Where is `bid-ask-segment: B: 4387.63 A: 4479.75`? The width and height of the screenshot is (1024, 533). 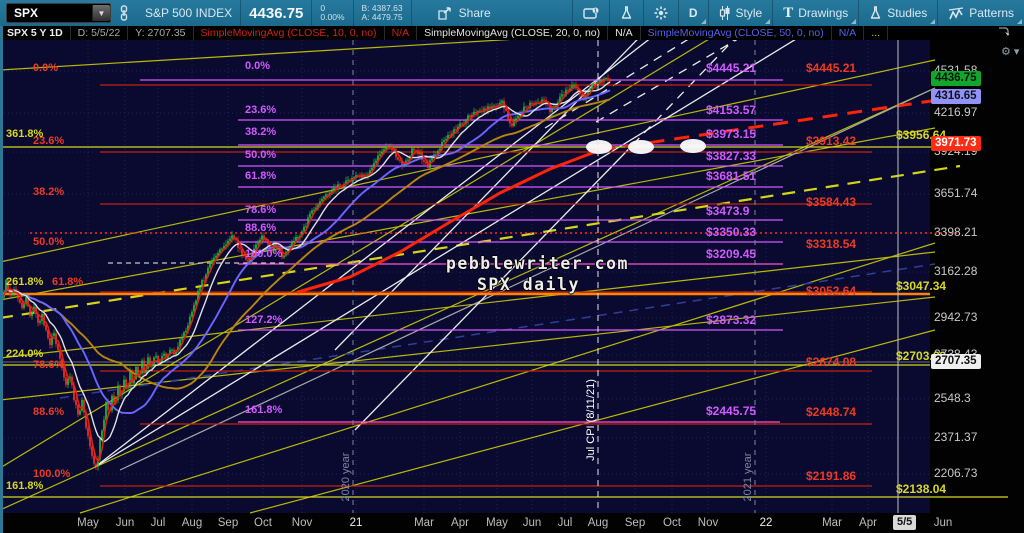
bid-ask-segment: B: 4387.63 A: 4479.75 is located at coordinates (383, 13).